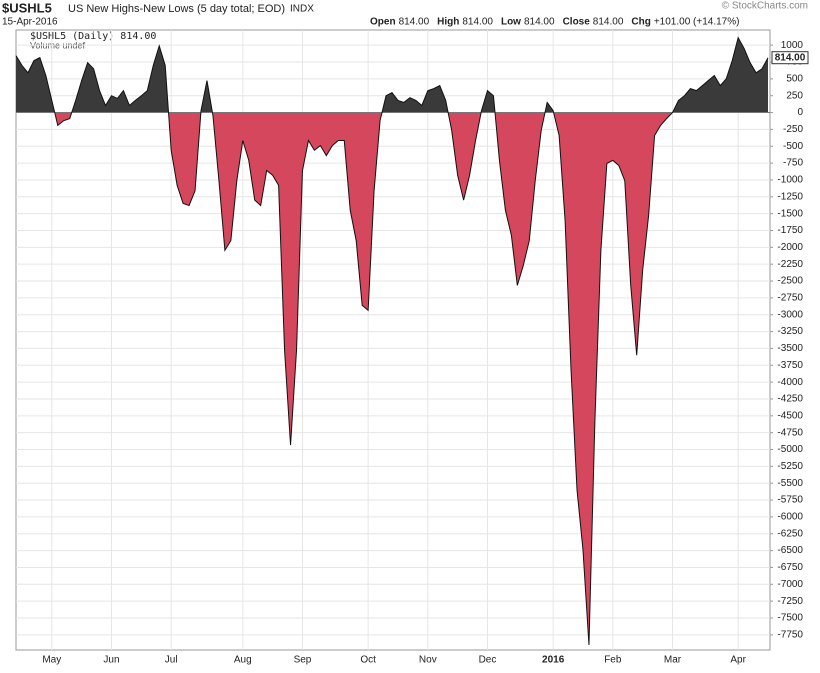 The image size is (820, 673). What do you see at coordinates (577, 22) in the screenshot?
I see `quote-label: Close` at bounding box center [577, 22].